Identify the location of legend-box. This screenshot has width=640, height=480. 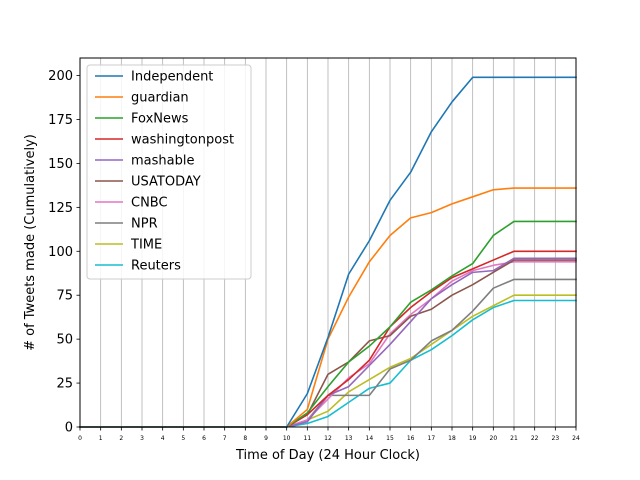
(169, 172).